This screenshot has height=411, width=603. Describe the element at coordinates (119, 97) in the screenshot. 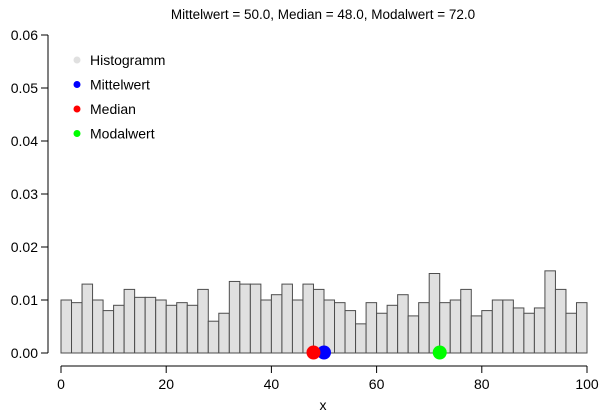

I see `legend: Histogramm Mittelwert Median Modalwert` at that location.